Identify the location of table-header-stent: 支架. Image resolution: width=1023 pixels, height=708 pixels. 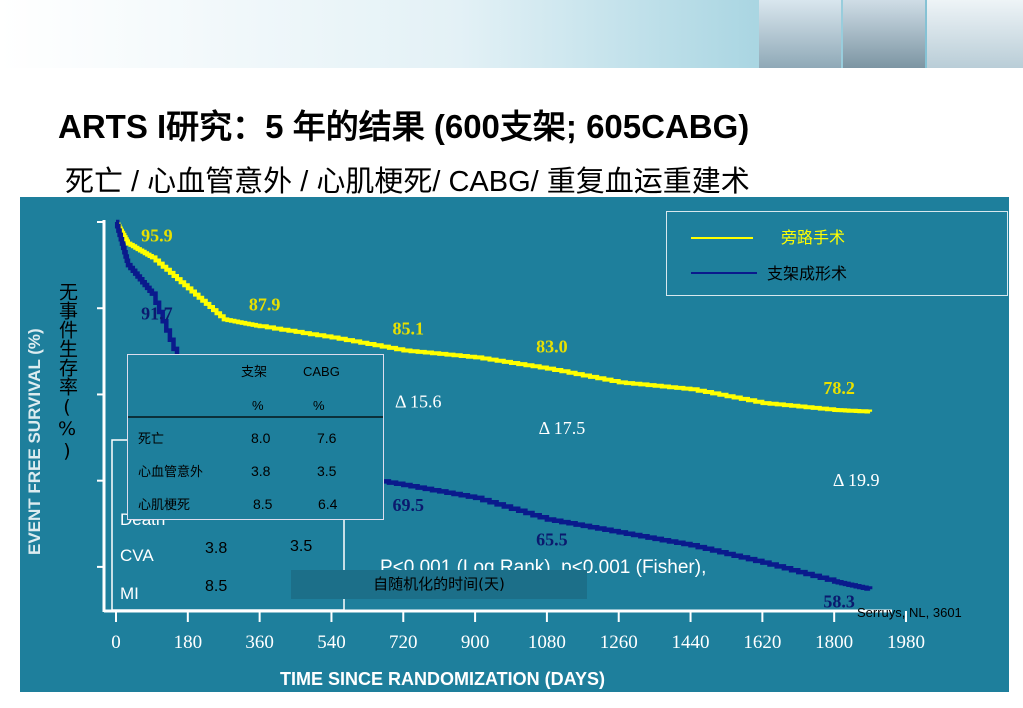
(254, 372).